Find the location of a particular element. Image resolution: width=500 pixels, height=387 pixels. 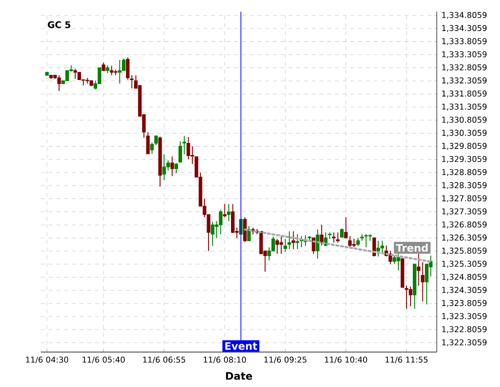

annotation: Event is located at coordinates (241, 346).